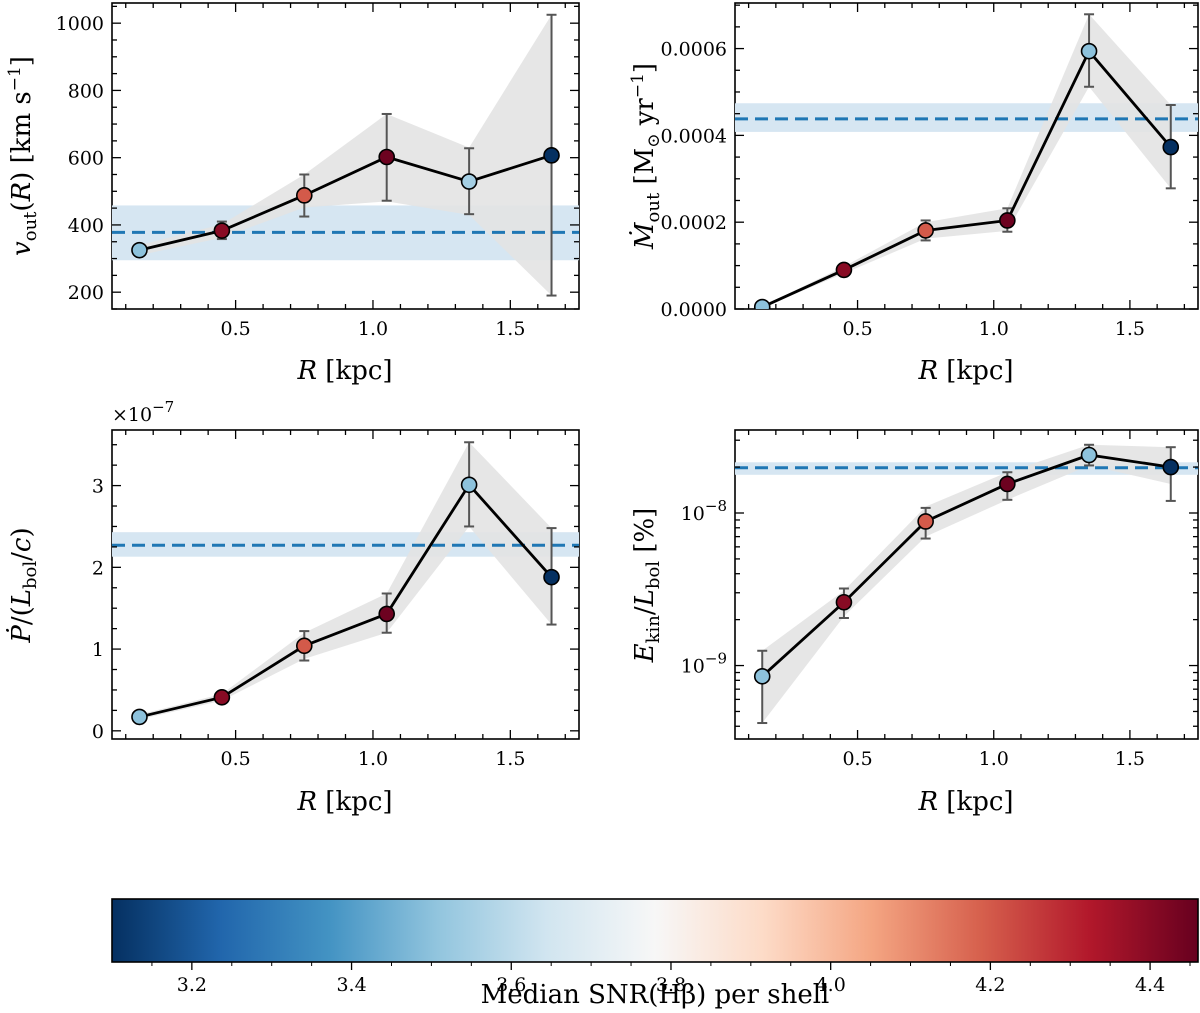 The image size is (1200, 1013). What do you see at coordinates (671, 985) in the screenshot?
I see `colorbar-tick-label: 3.8` at bounding box center [671, 985].